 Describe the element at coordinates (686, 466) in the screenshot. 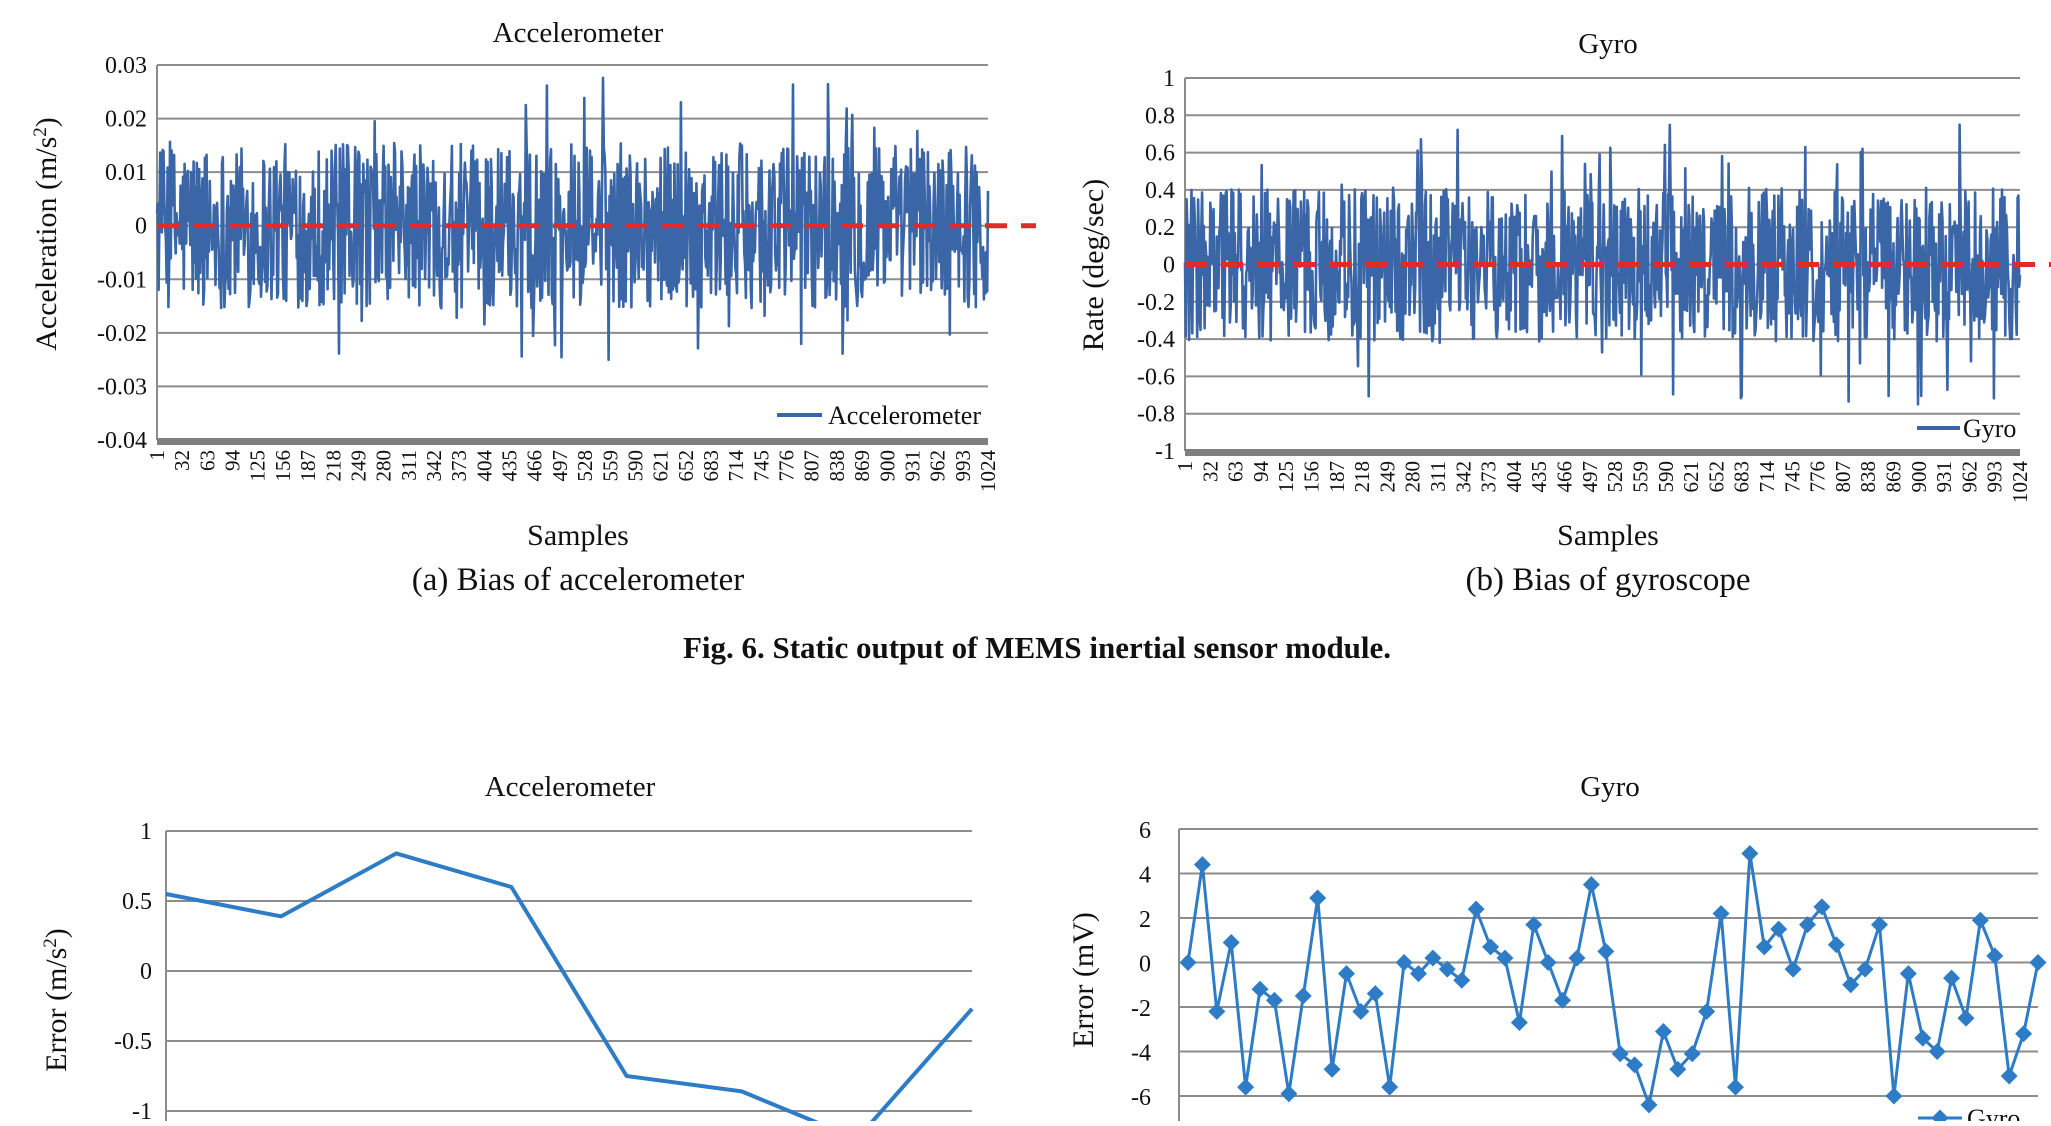

I see `x-tick-label: 652` at that location.